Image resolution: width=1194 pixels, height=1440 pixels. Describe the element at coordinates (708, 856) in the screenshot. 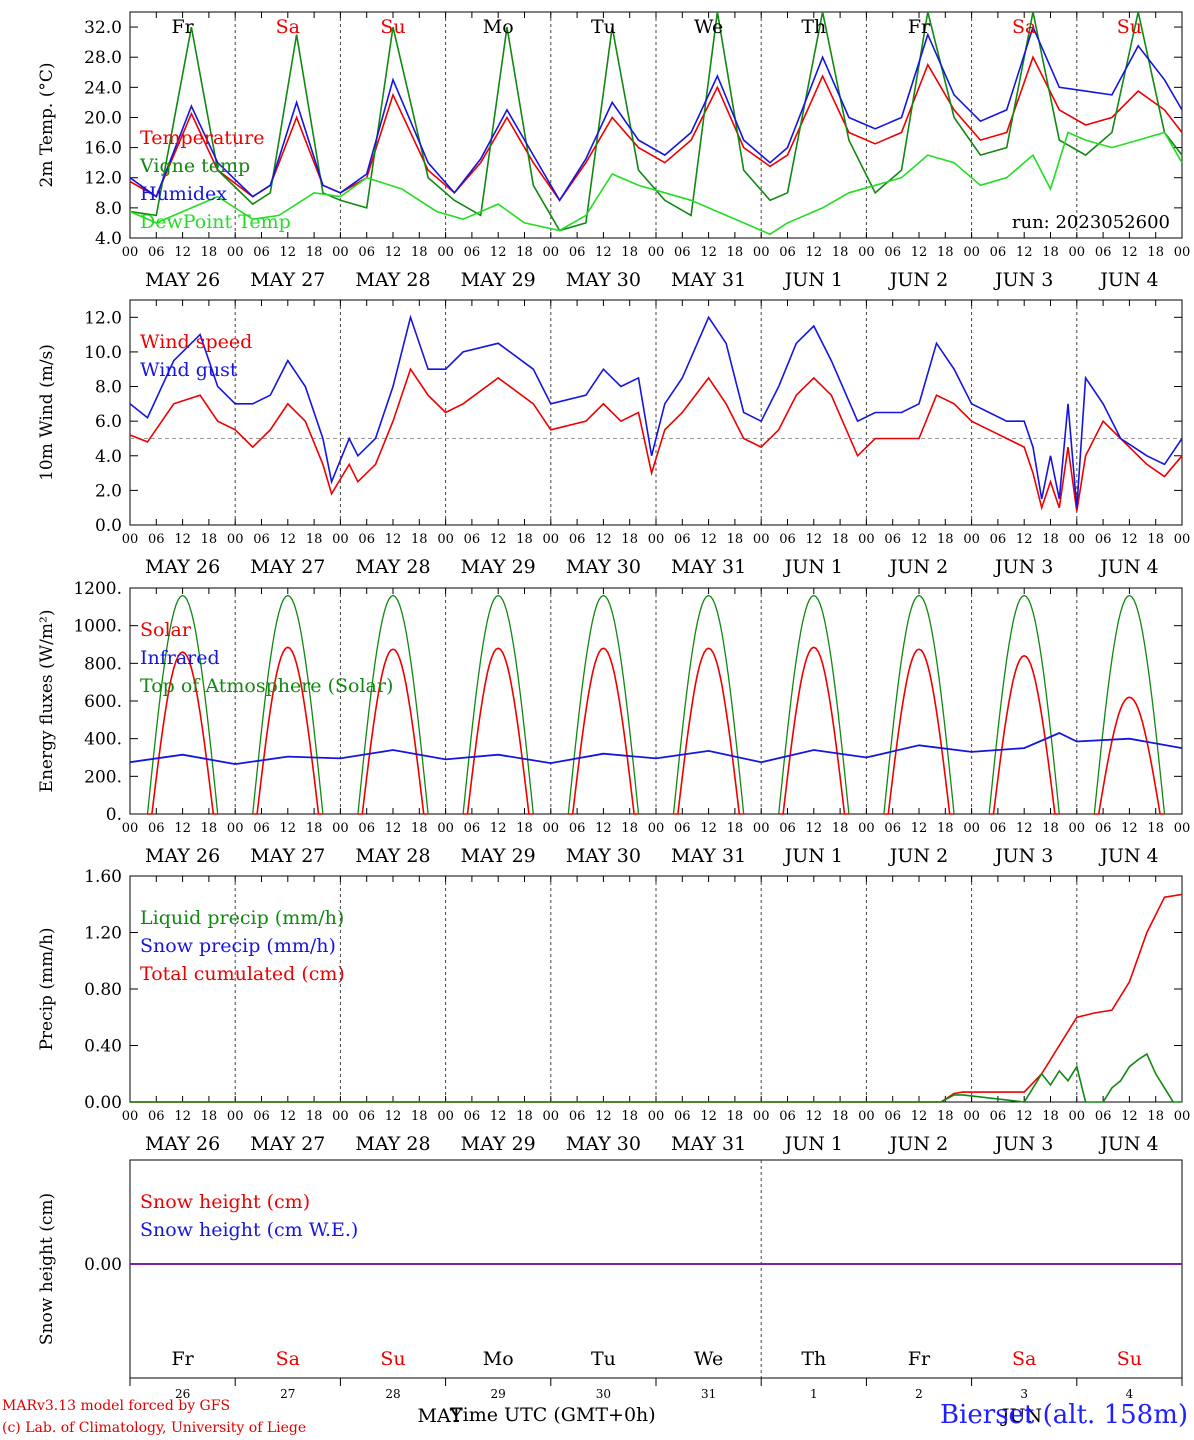

I see `day-label: MAY 31` at that location.